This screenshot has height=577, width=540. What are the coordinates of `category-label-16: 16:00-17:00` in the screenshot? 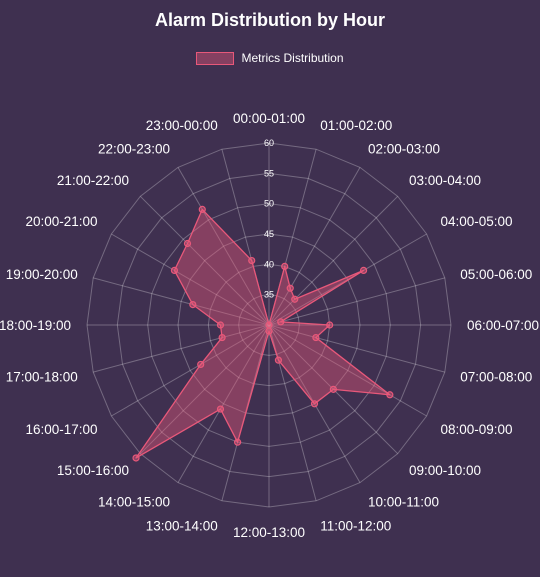 It's located at (61, 429).